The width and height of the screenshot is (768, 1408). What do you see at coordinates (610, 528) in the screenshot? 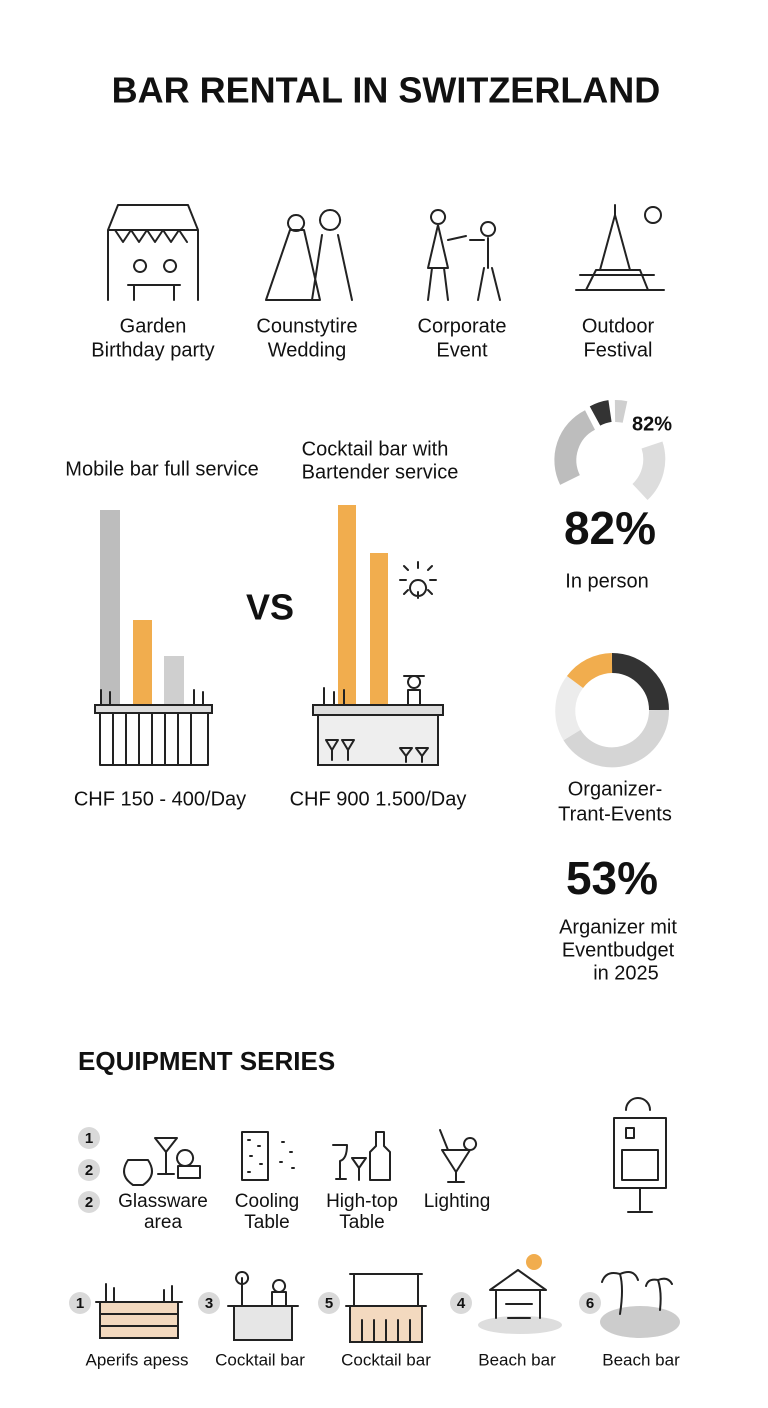
I see `stat-value: 82%` at bounding box center [610, 528].